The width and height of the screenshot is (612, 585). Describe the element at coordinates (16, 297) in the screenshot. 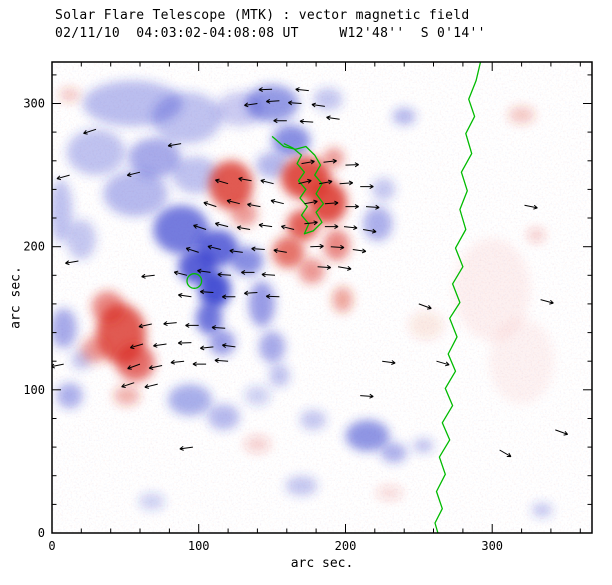

I see `y-axis-label: arc sec.` at that location.